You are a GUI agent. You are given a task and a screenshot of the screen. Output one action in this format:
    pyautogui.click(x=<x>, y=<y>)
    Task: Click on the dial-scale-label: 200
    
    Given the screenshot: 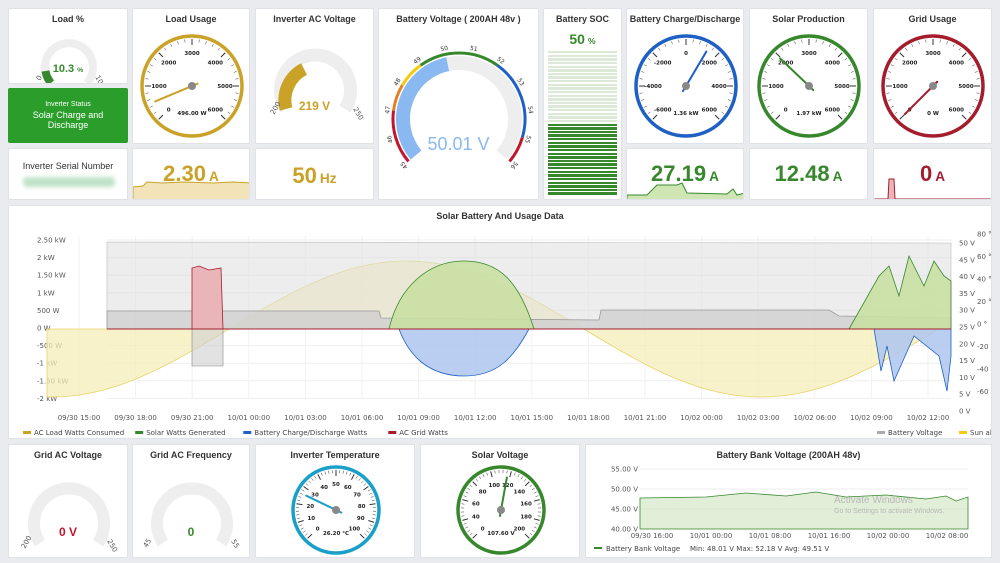 What is the action you would take?
    pyautogui.click(x=520, y=529)
    